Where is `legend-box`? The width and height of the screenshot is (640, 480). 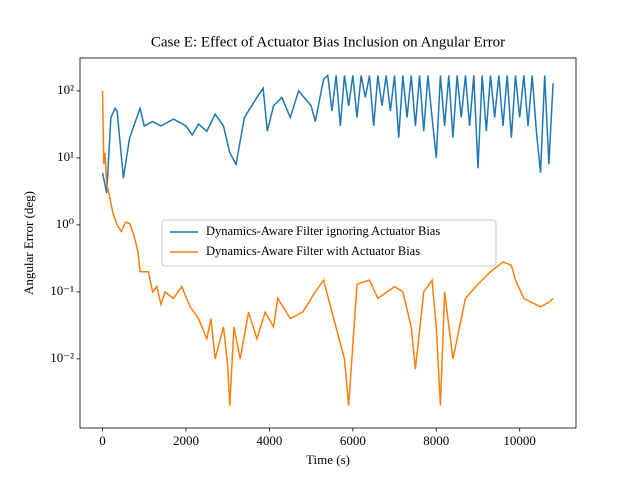 legend-box is located at coordinates (329, 243).